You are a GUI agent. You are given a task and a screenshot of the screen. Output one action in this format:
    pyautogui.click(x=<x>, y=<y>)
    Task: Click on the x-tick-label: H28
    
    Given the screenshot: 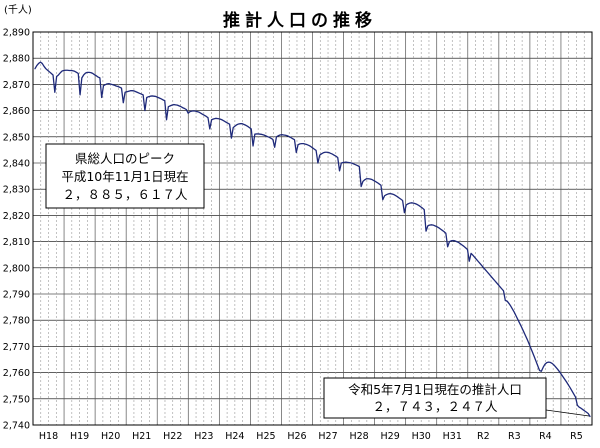 What is the action you would take?
    pyautogui.click(x=358, y=436)
    